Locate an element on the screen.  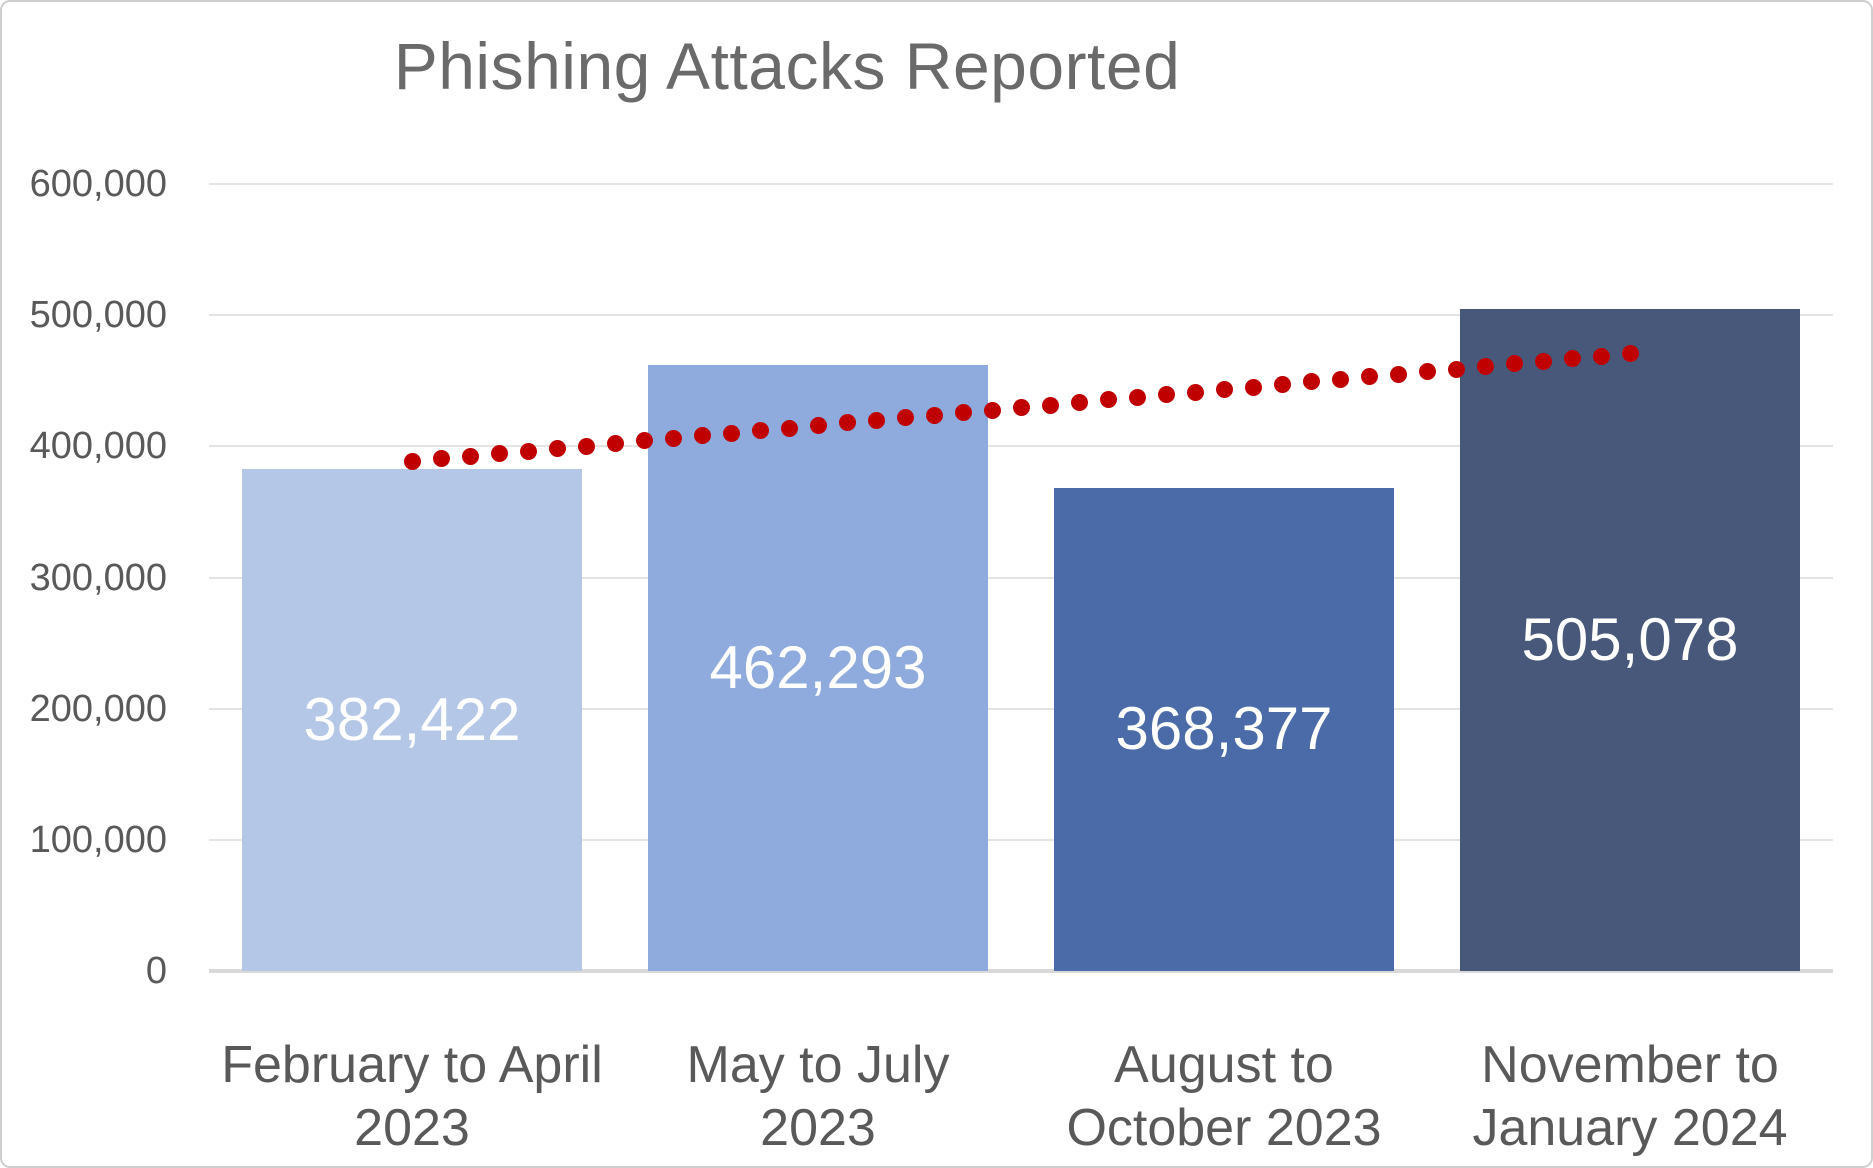
bar-value-label: 382,422 is located at coordinates (412, 720).